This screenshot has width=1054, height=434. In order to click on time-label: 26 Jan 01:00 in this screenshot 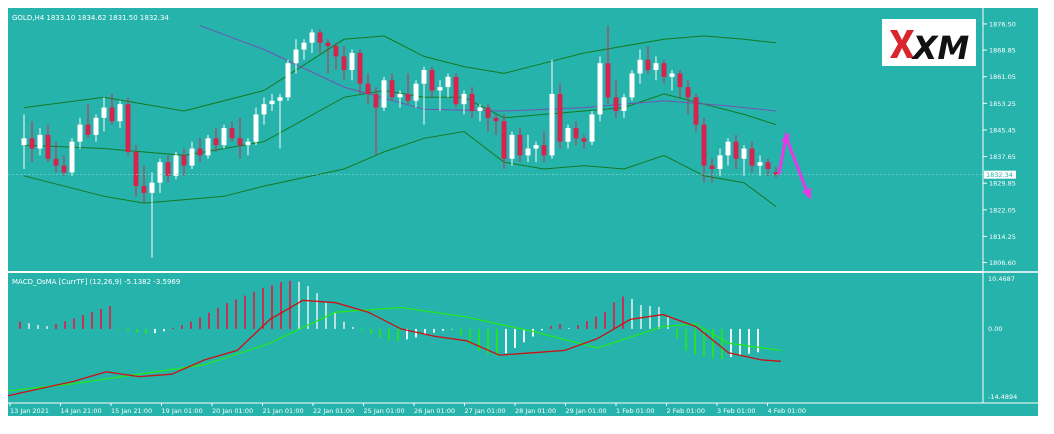, I will do `click(434, 411)`.